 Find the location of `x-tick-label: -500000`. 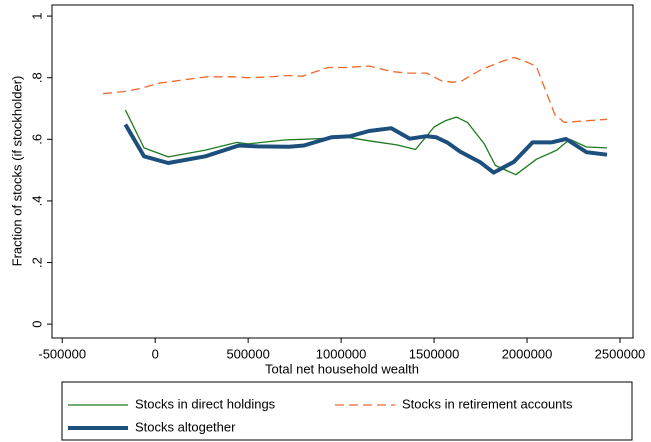

x-tick-label: -500000 is located at coordinates (62, 353).